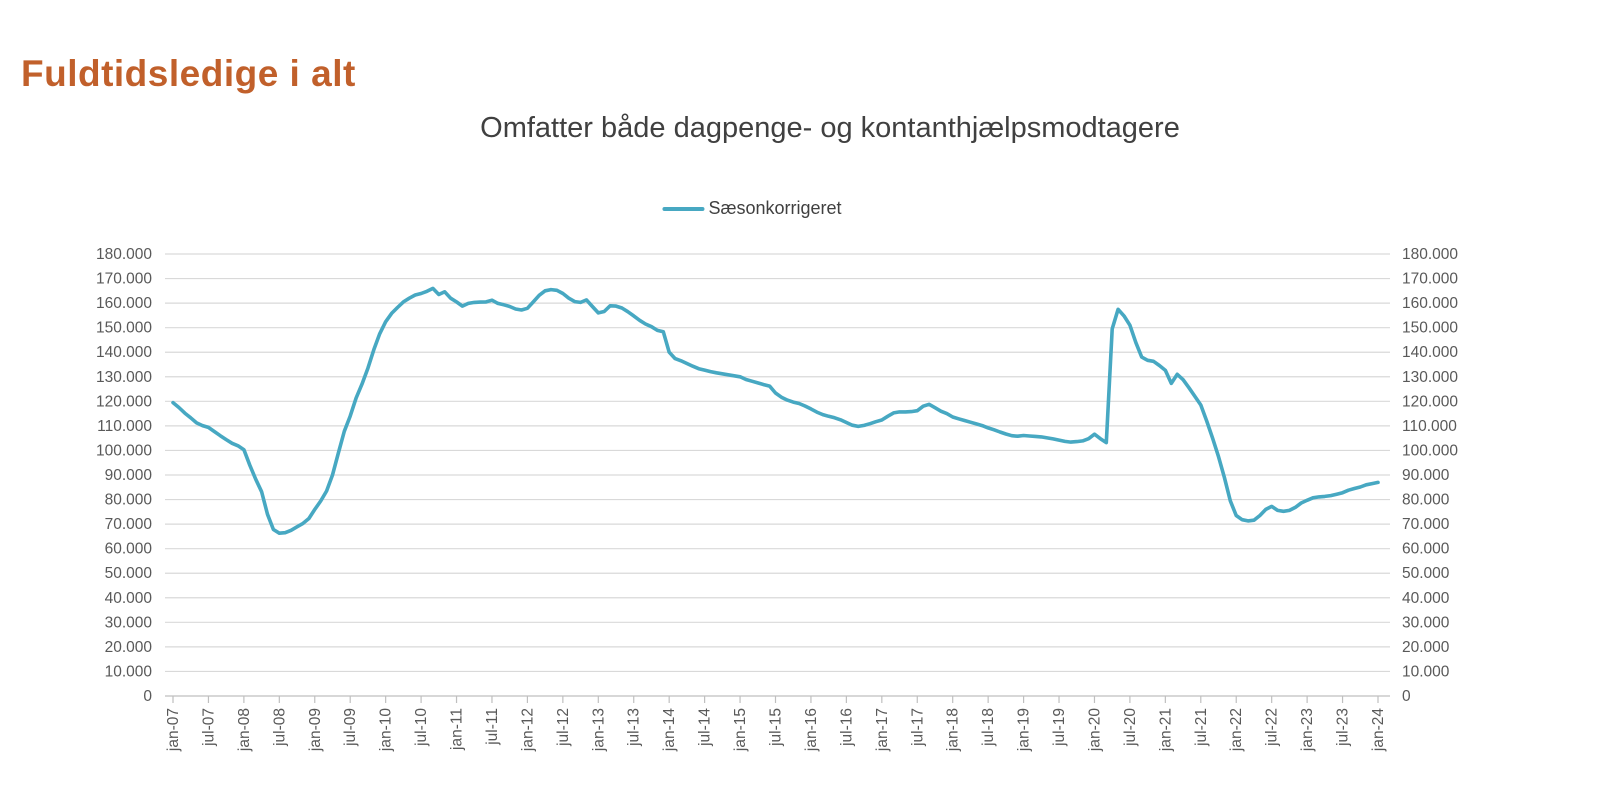  Describe the element at coordinates (1426, 524) in the screenshot. I see `y-axis-label-right: 70.000` at that location.